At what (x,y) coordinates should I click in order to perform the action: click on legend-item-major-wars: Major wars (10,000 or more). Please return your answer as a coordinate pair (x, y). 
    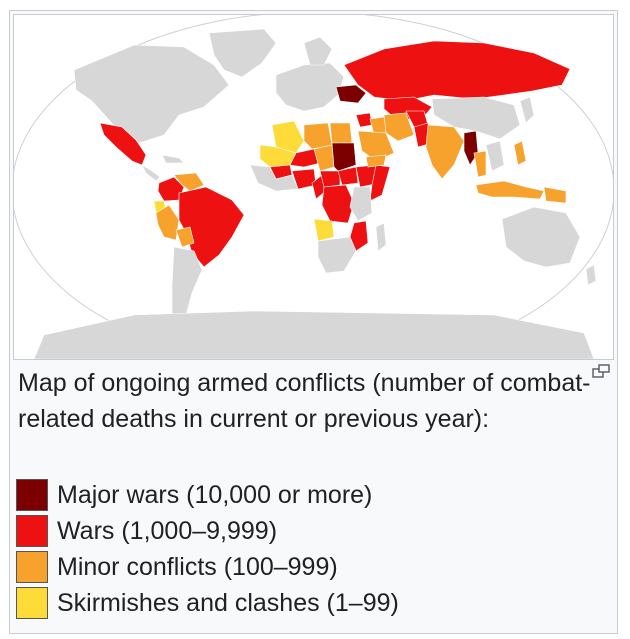
    Looking at the image, I should click on (207, 495).